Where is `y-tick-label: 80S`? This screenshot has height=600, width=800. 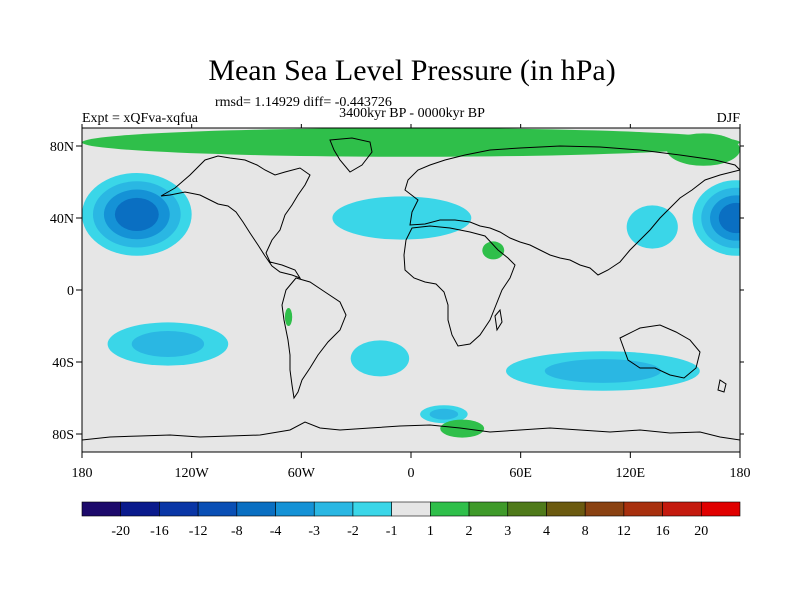
y-tick-label: 80S is located at coordinates (63, 435).